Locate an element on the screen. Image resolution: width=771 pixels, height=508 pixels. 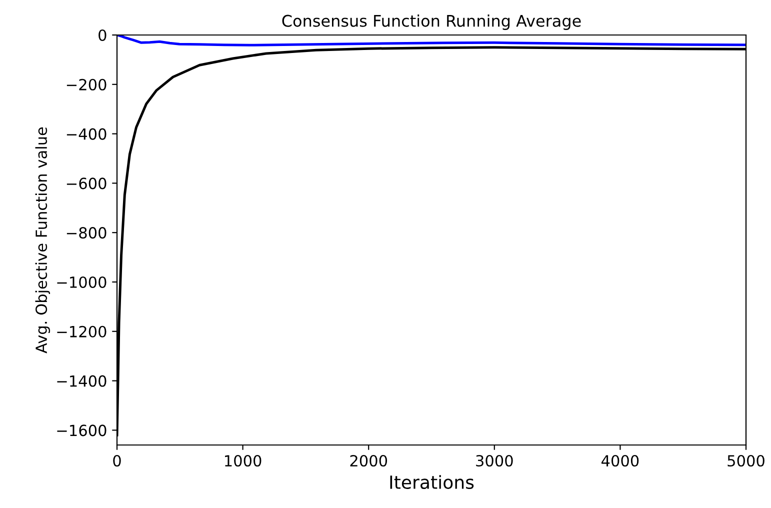
y-tick-label: −1600 is located at coordinates (81, 430).